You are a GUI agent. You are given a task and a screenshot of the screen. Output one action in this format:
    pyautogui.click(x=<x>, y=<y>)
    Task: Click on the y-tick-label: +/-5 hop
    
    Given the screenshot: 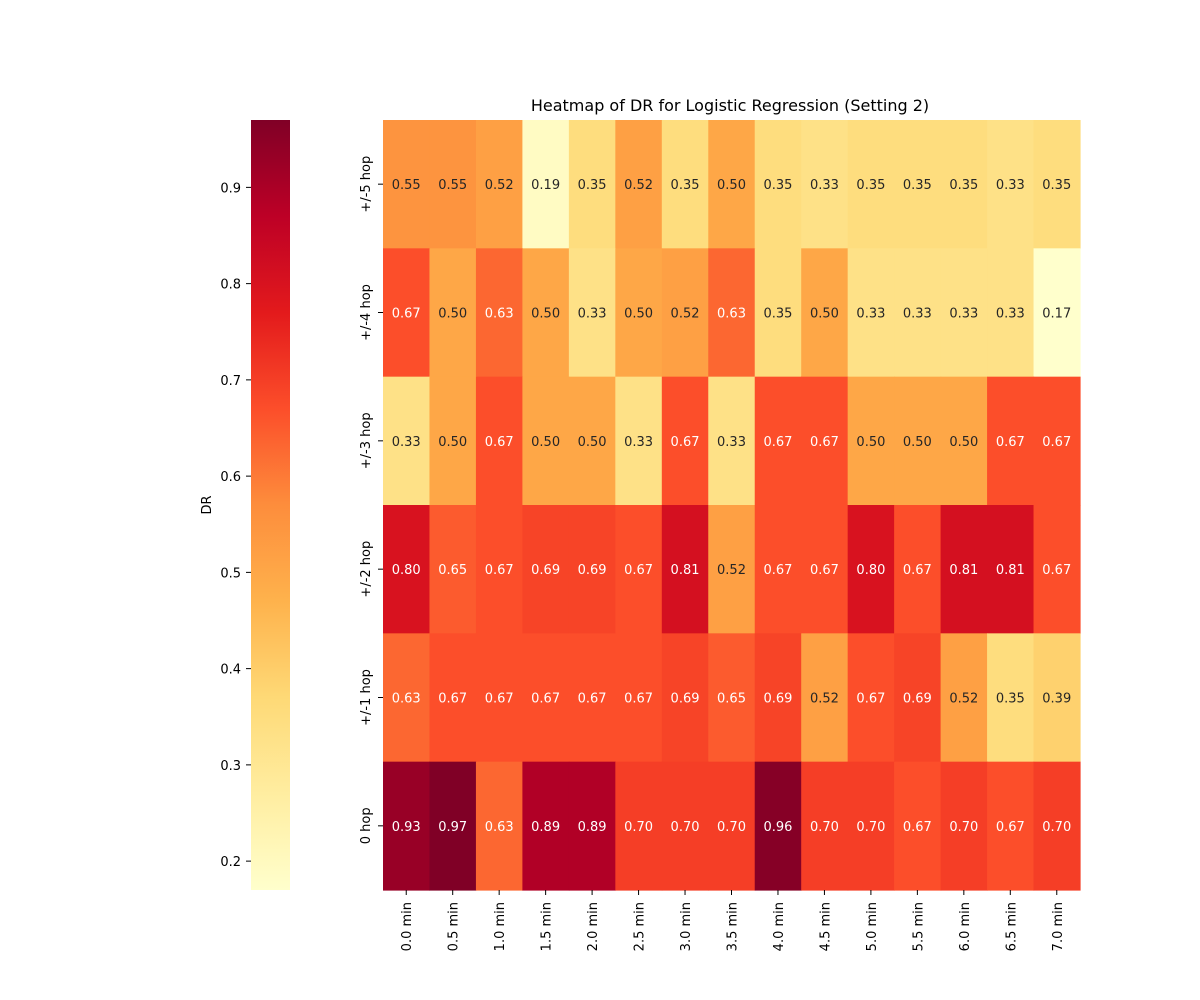 What is the action you would take?
    pyautogui.click(x=366, y=184)
    